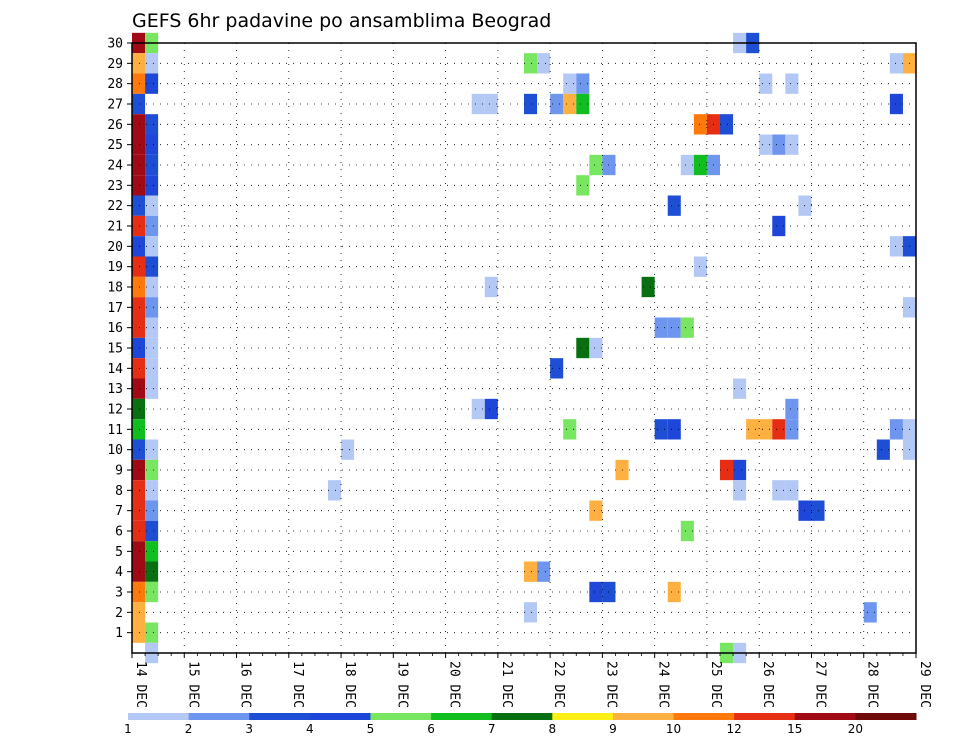 Image resolution: width=960 pixels, height=742 pixels. I want to click on x-tick-label: 26 DEC, so click(767, 684).